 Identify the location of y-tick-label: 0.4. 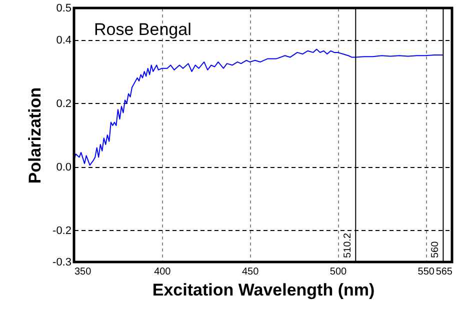
(64, 40).